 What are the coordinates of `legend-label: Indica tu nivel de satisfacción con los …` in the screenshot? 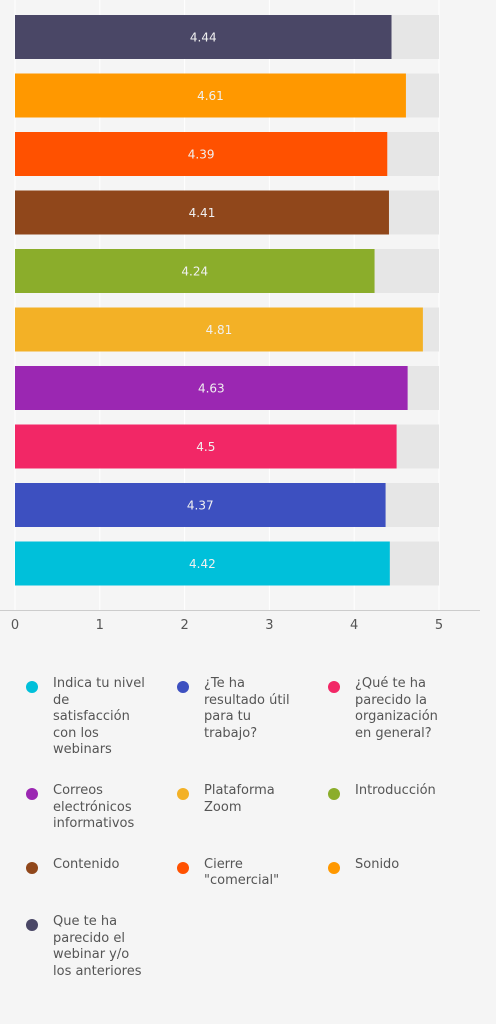 It's located at (99, 717).